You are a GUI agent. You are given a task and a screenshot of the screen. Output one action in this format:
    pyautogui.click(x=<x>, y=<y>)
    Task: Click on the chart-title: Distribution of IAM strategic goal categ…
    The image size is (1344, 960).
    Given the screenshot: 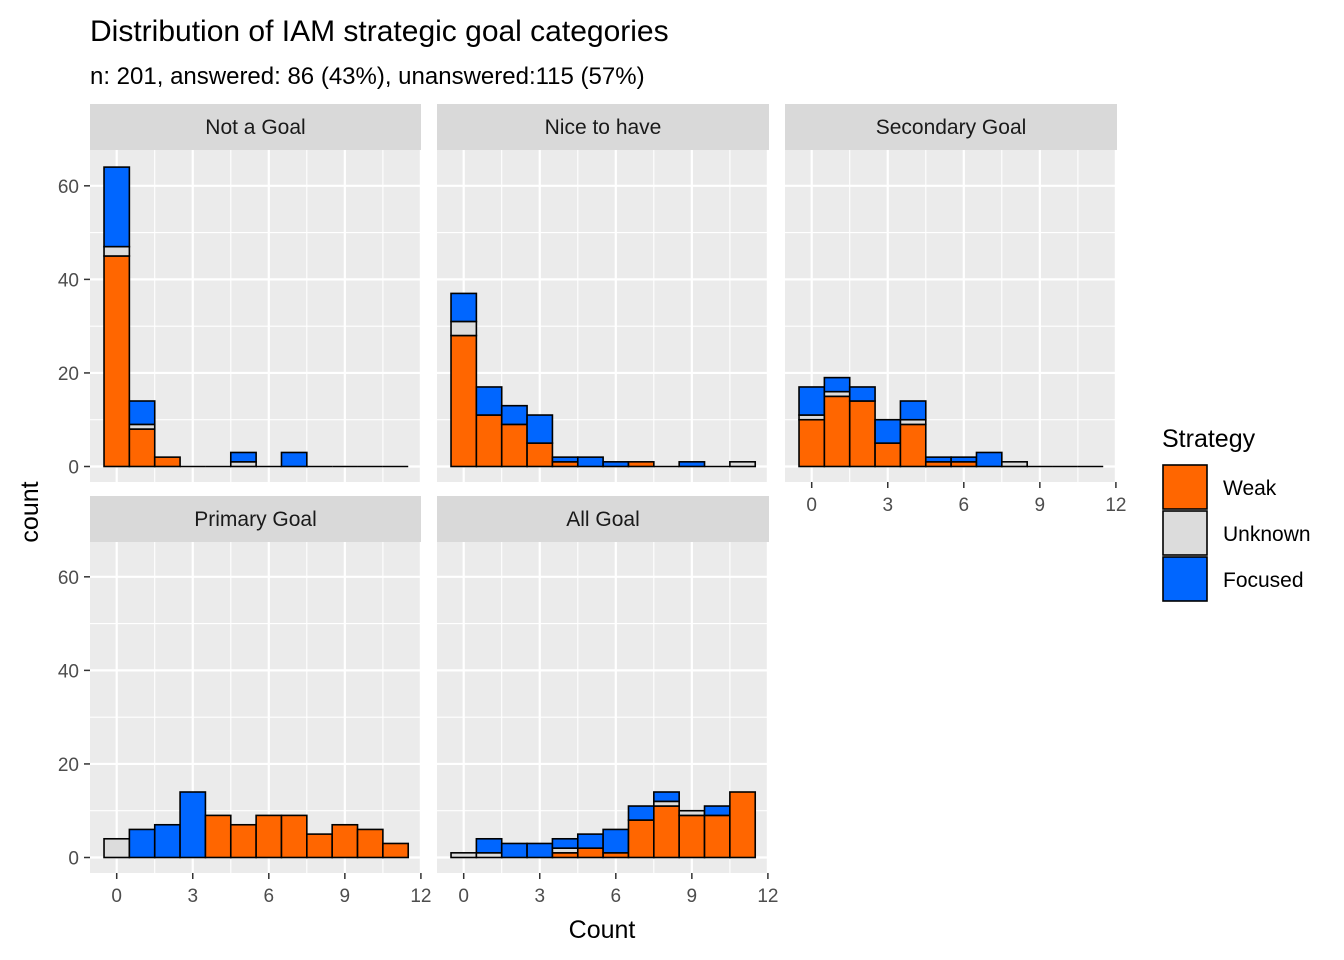 What is the action you would take?
    pyautogui.click(x=379, y=31)
    